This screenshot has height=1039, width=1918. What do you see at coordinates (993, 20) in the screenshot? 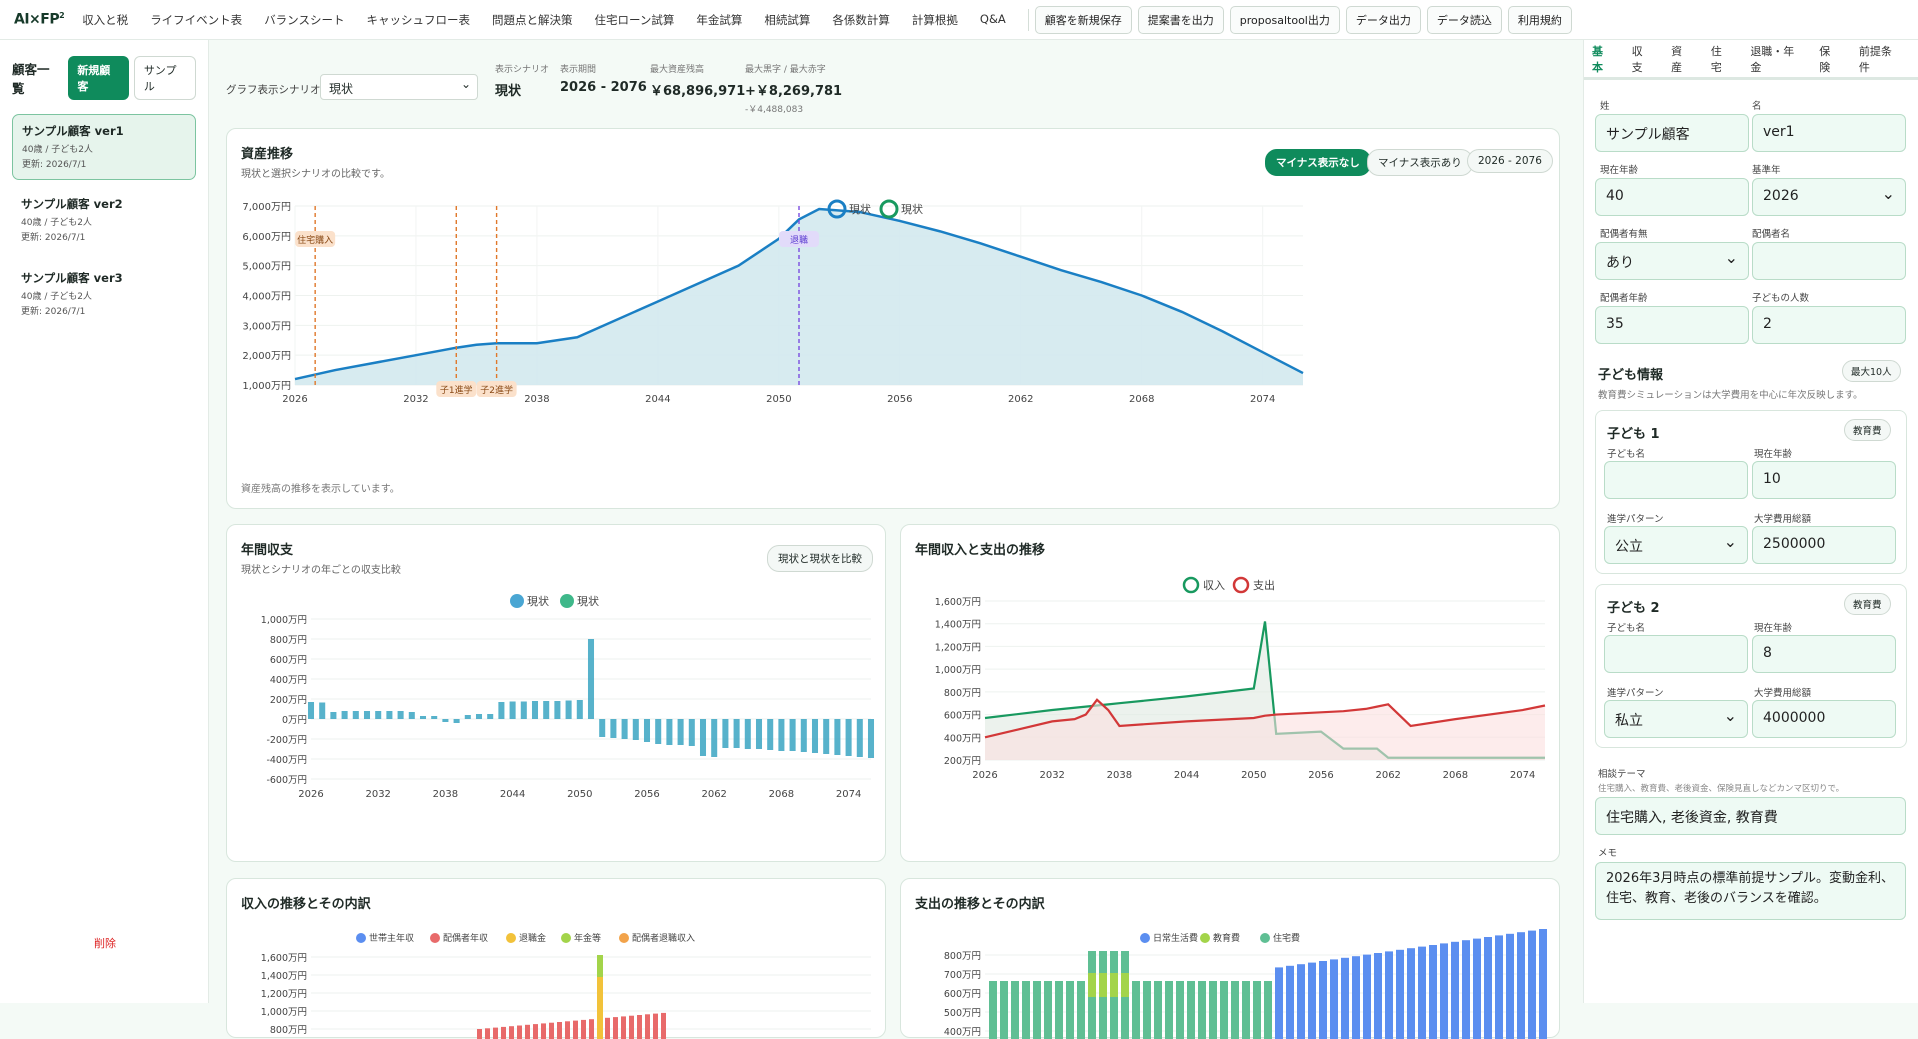
I see `nav-item: Q&A` at bounding box center [993, 20].